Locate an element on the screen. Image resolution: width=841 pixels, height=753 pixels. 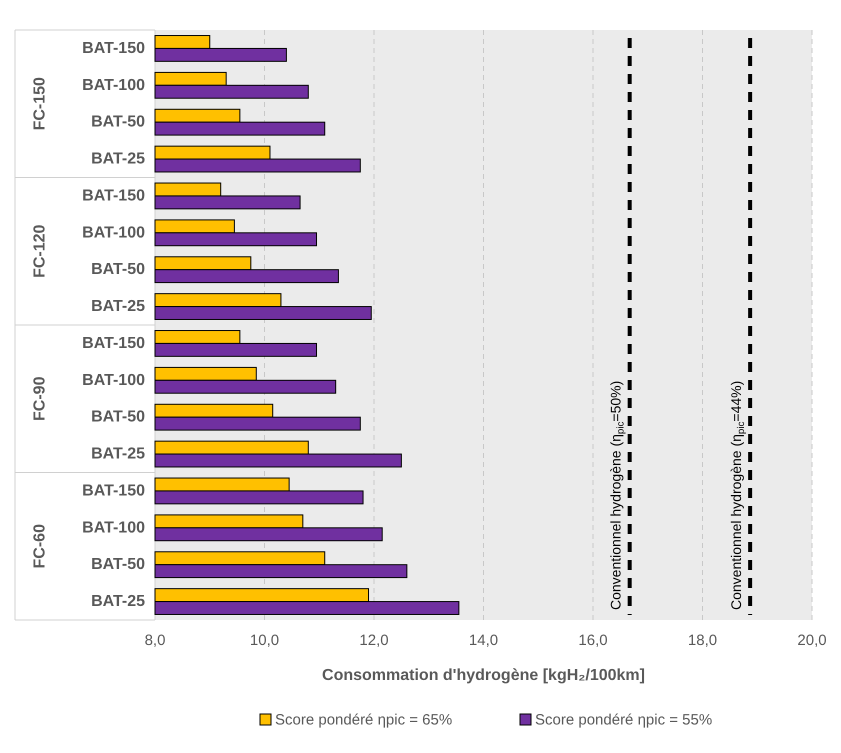
x-axis-title: Consommation d'hydrogène [kgH₂/100km] is located at coordinates (483, 675).